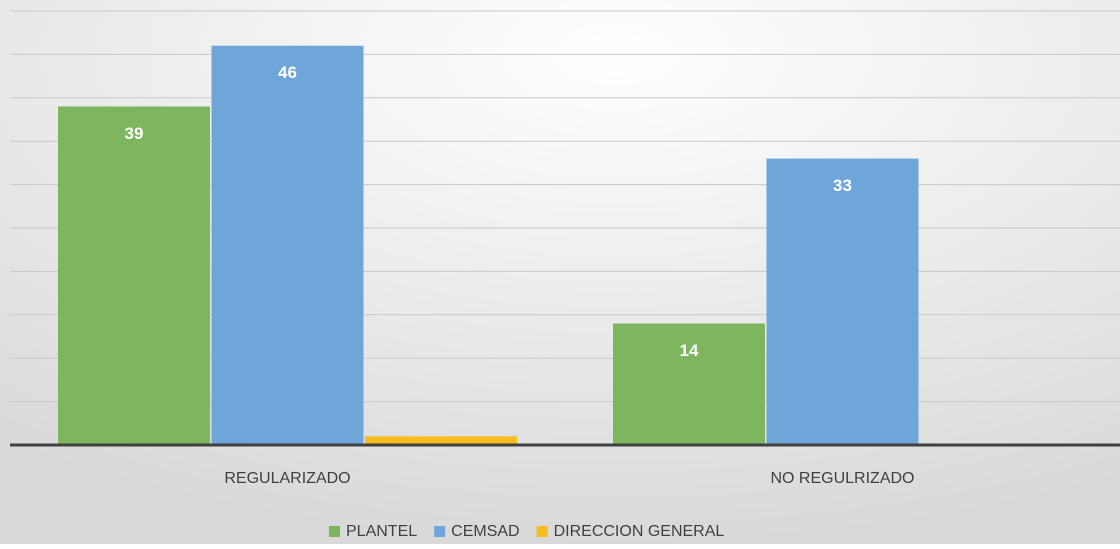  Describe the element at coordinates (134, 133) in the screenshot. I see `data-label: 39` at that location.